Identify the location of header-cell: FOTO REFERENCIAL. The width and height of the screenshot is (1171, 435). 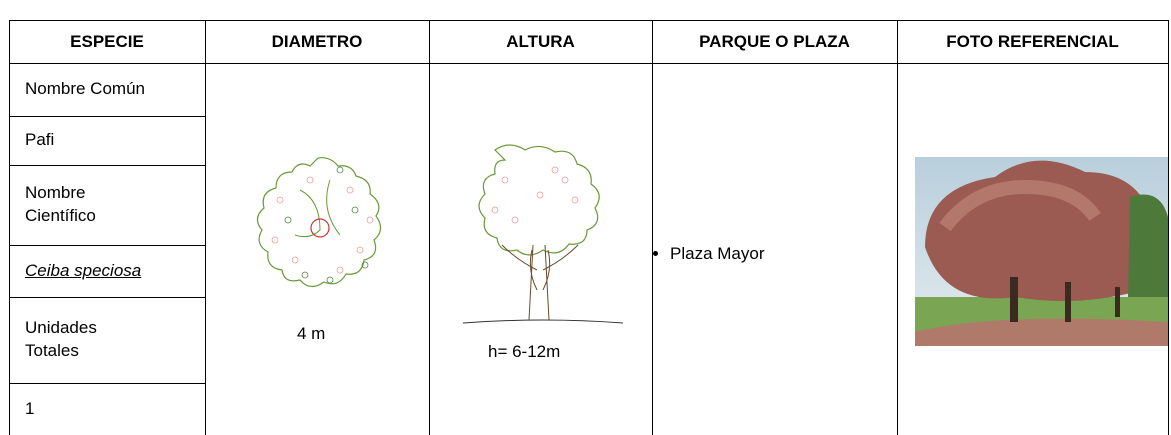
(1032, 41).